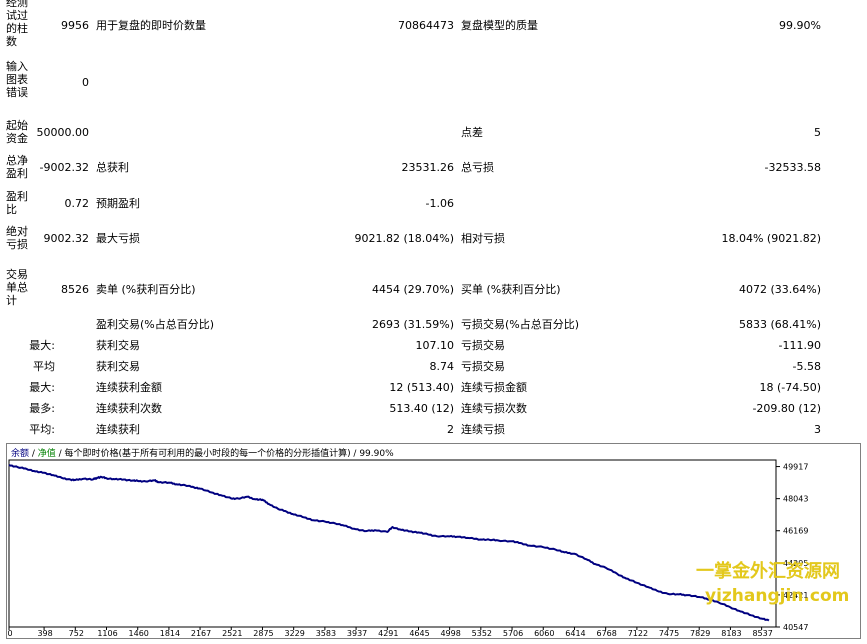 The width and height of the screenshot is (867, 644). Describe the element at coordinates (9, 633) in the screenshot. I see `x-tick-label: 0` at that location.